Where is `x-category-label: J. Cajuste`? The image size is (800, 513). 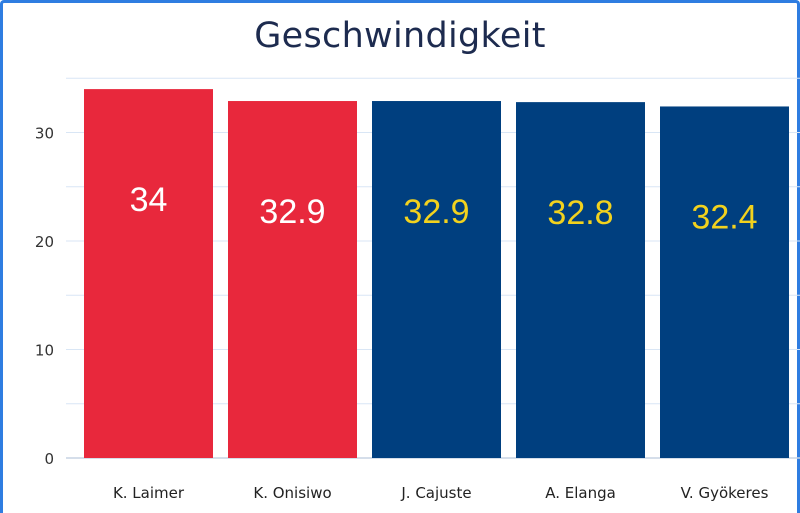 x-category-label: J. Cajuste is located at coordinates (435, 493).